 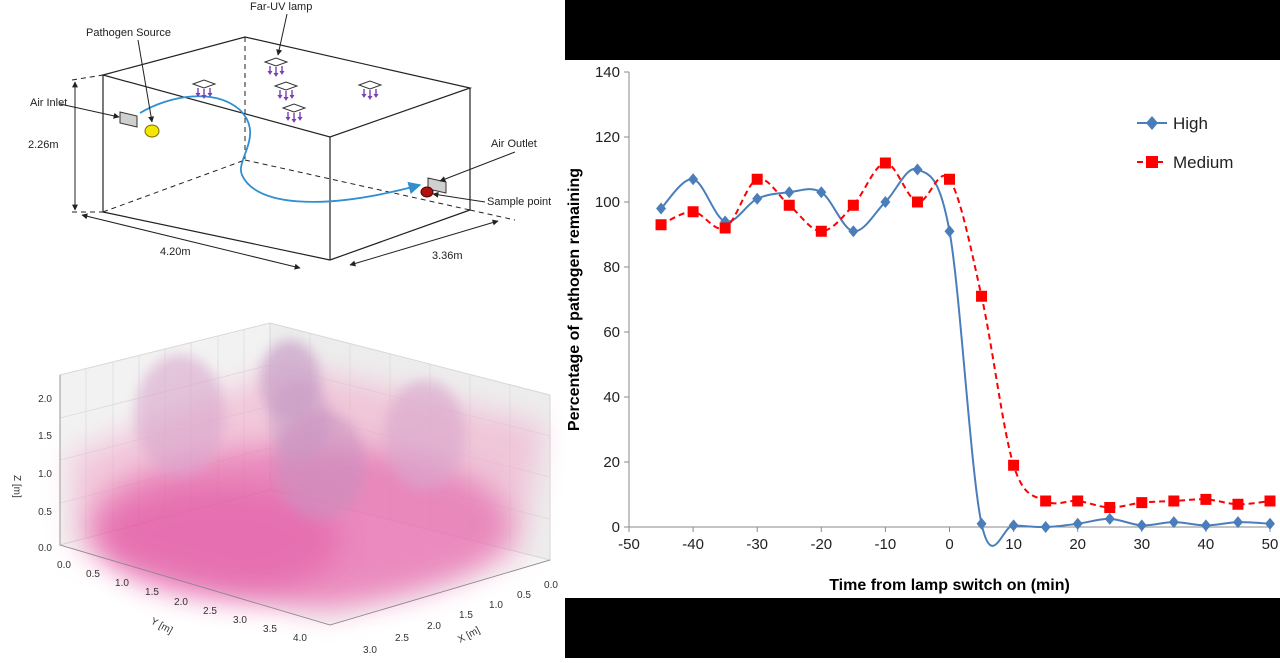 I want to click on x-tick-label: 0, so click(x=949, y=544).